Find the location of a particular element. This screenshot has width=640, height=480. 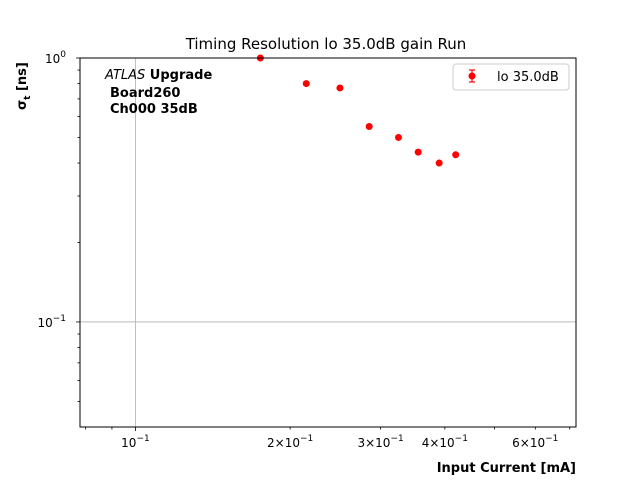

annotation-experiment: ATLAS Upgrade is located at coordinates (158, 75).